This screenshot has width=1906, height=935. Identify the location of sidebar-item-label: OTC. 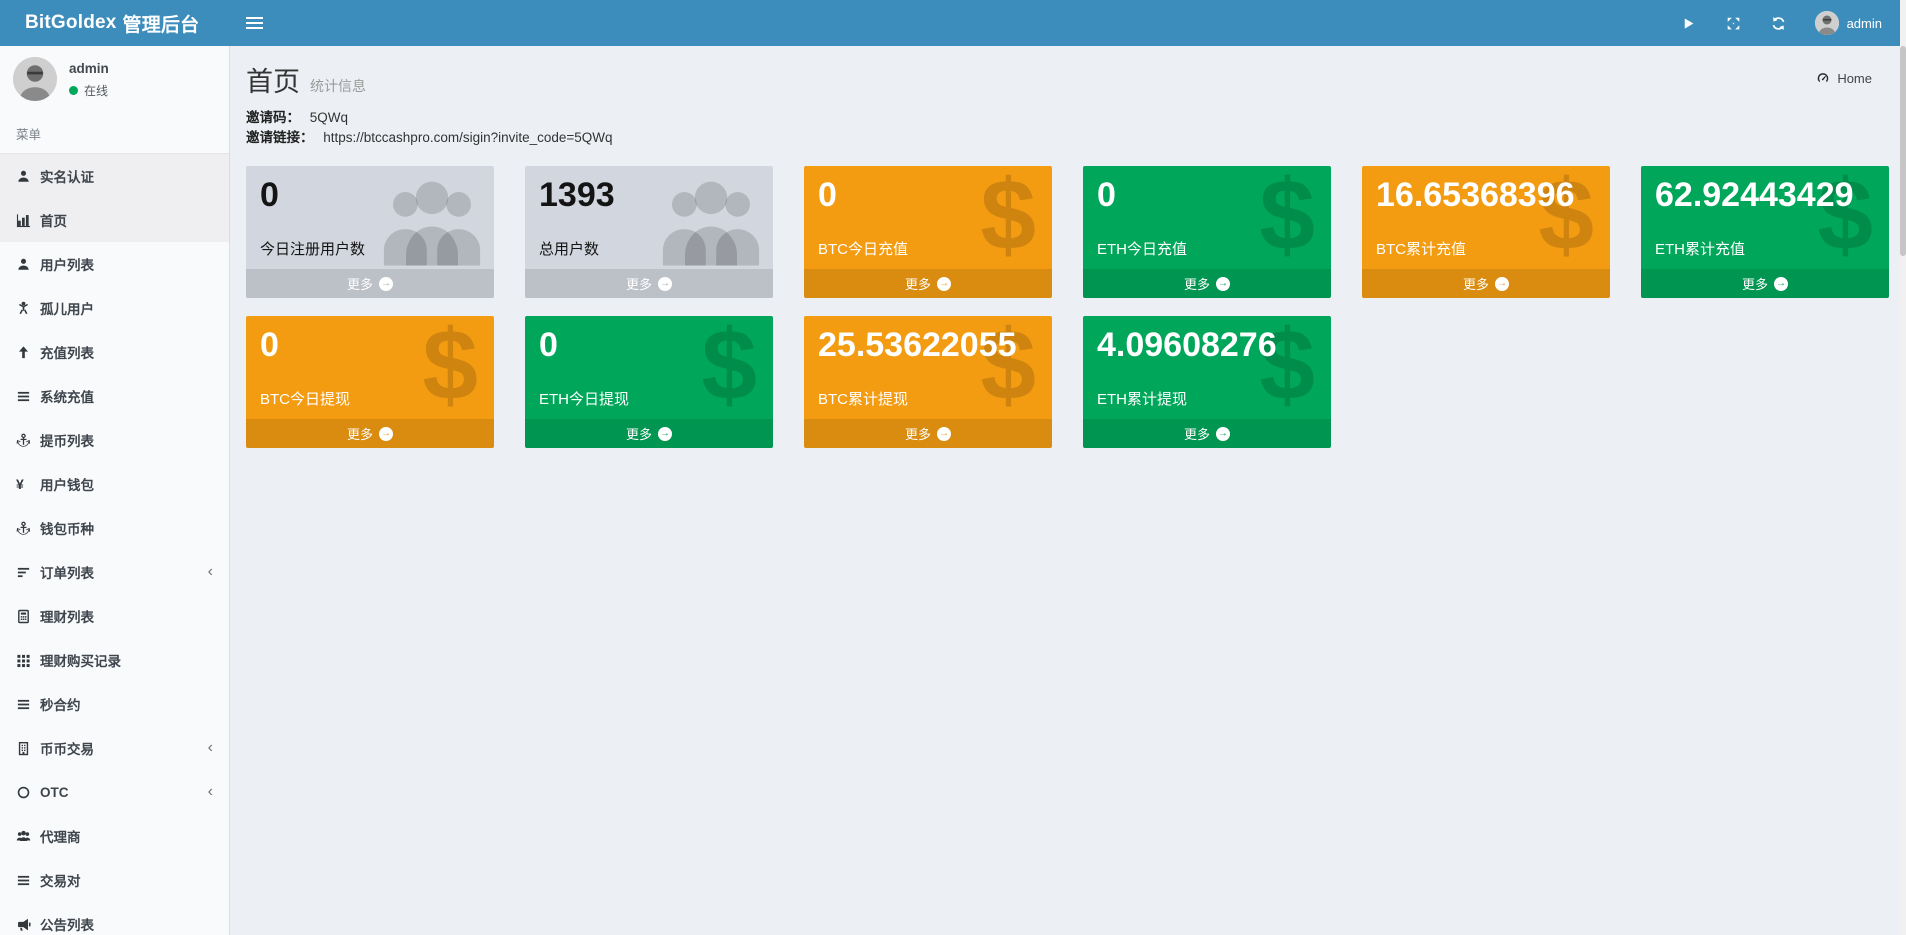
(54, 792).